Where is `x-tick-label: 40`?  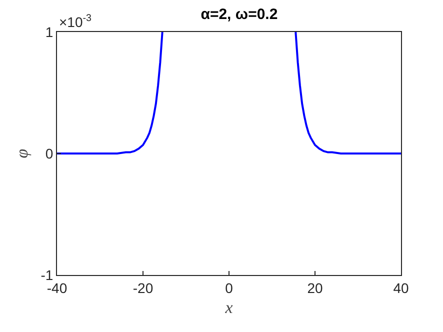
x-tick-label: 40 is located at coordinates (401, 288).